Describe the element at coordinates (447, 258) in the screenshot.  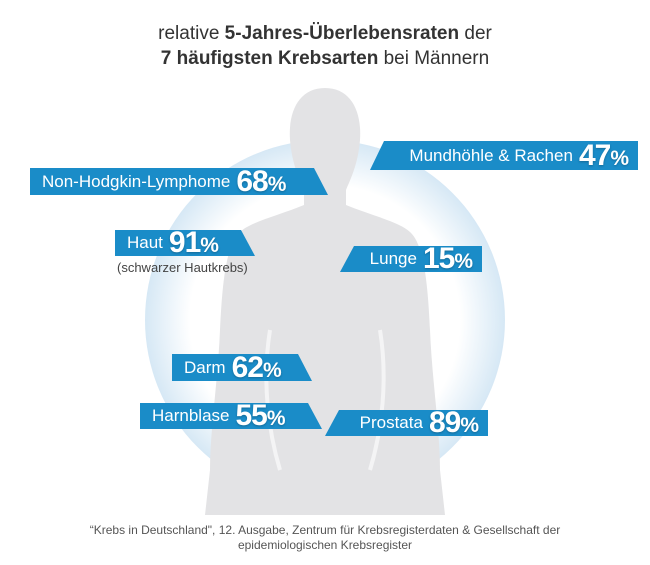
I see `value: 15%` at that location.